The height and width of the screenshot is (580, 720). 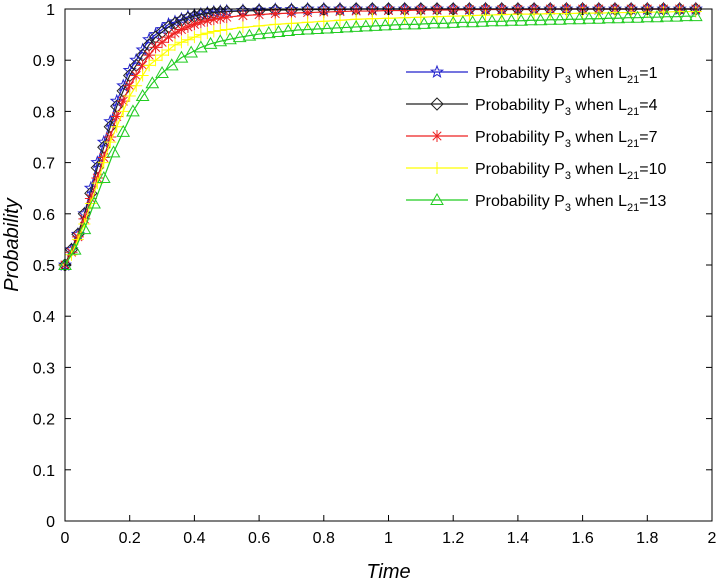 What do you see at coordinates (647, 538) in the screenshot?
I see `x-tick-label: 1.8` at bounding box center [647, 538].